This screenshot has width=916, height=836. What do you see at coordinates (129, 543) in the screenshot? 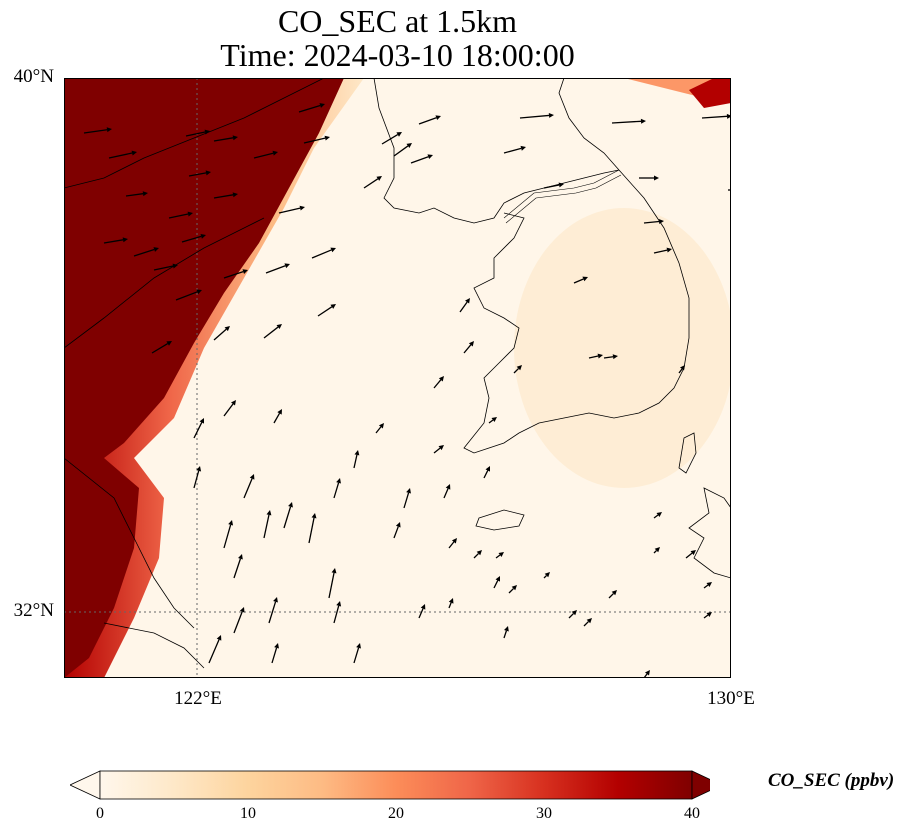
I see `coastline-jiangsu` at bounding box center [129, 543].